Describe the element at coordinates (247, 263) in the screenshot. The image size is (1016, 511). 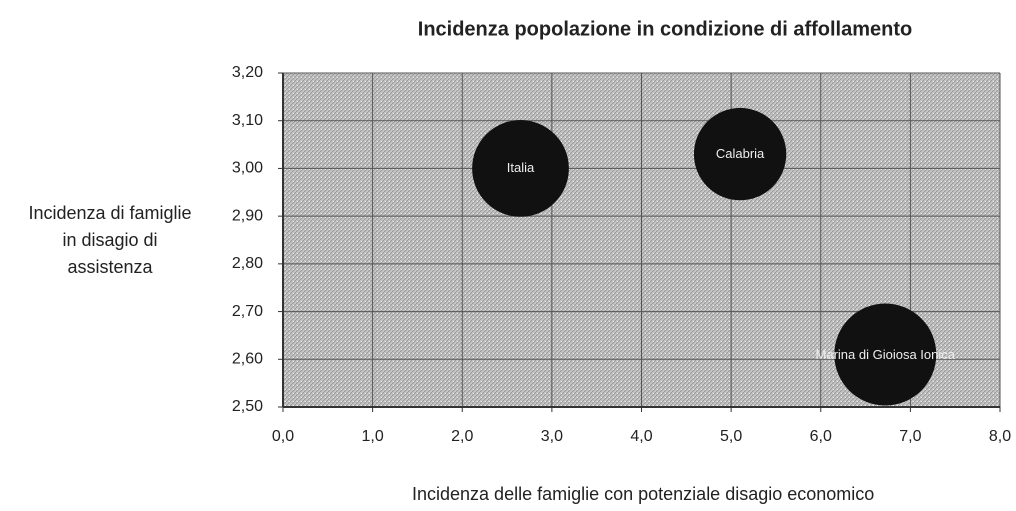
I see `y-tick-label: 2,80` at that location.